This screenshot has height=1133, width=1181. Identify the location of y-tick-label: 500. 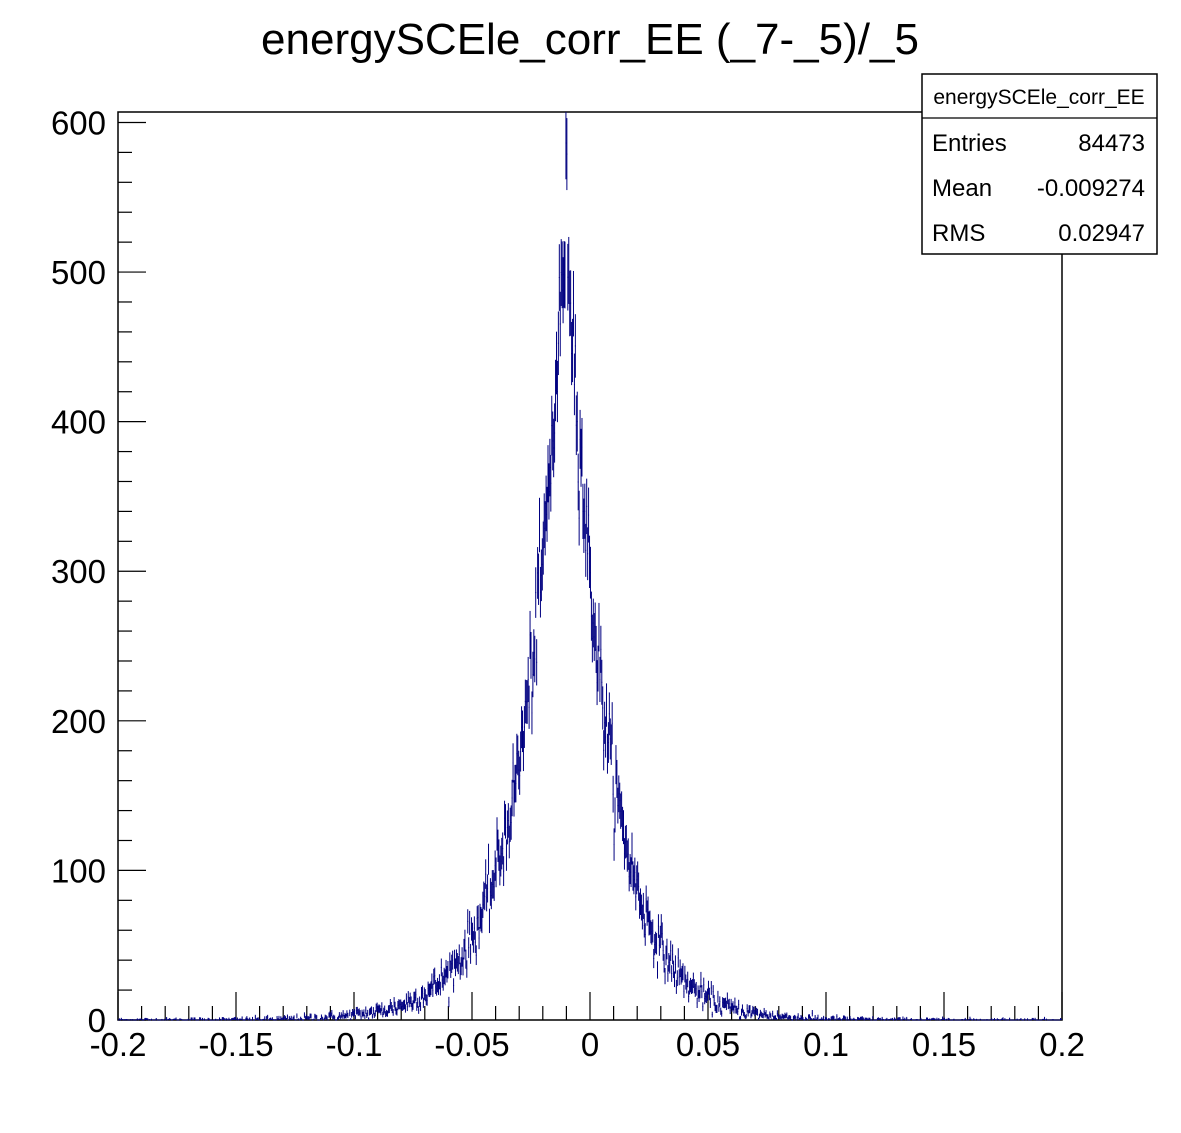
(78, 272).